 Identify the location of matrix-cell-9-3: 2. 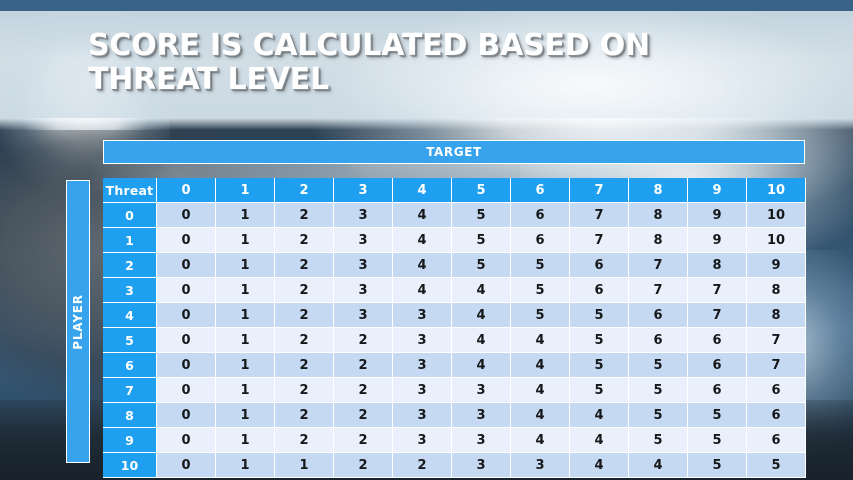
(363, 440).